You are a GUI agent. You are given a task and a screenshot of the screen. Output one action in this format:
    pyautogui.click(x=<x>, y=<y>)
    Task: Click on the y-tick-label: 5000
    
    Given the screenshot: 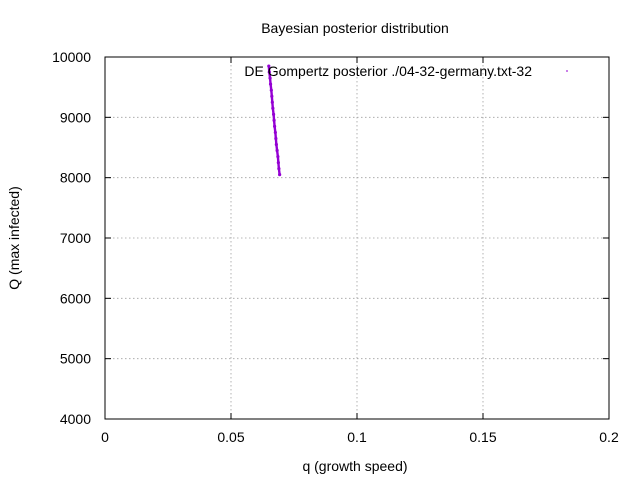 What is the action you would take?
    pyautogui.click(x=75, y=359)
    